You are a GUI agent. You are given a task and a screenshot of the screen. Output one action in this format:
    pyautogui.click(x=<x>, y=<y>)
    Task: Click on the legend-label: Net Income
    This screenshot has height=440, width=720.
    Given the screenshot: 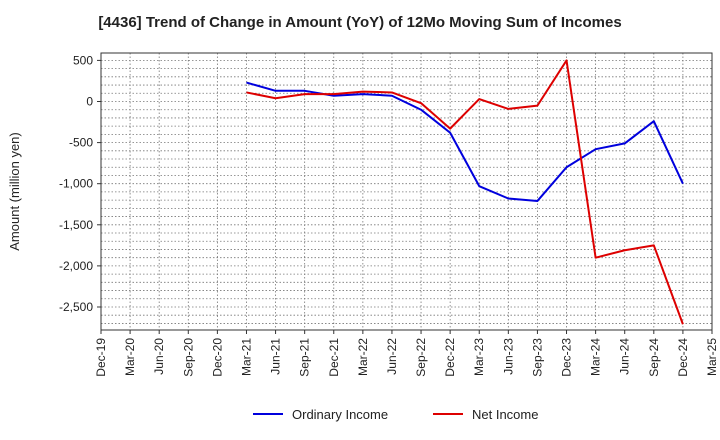 What is the action you would take?
    pyautogui.click(x=505, y=414)
    